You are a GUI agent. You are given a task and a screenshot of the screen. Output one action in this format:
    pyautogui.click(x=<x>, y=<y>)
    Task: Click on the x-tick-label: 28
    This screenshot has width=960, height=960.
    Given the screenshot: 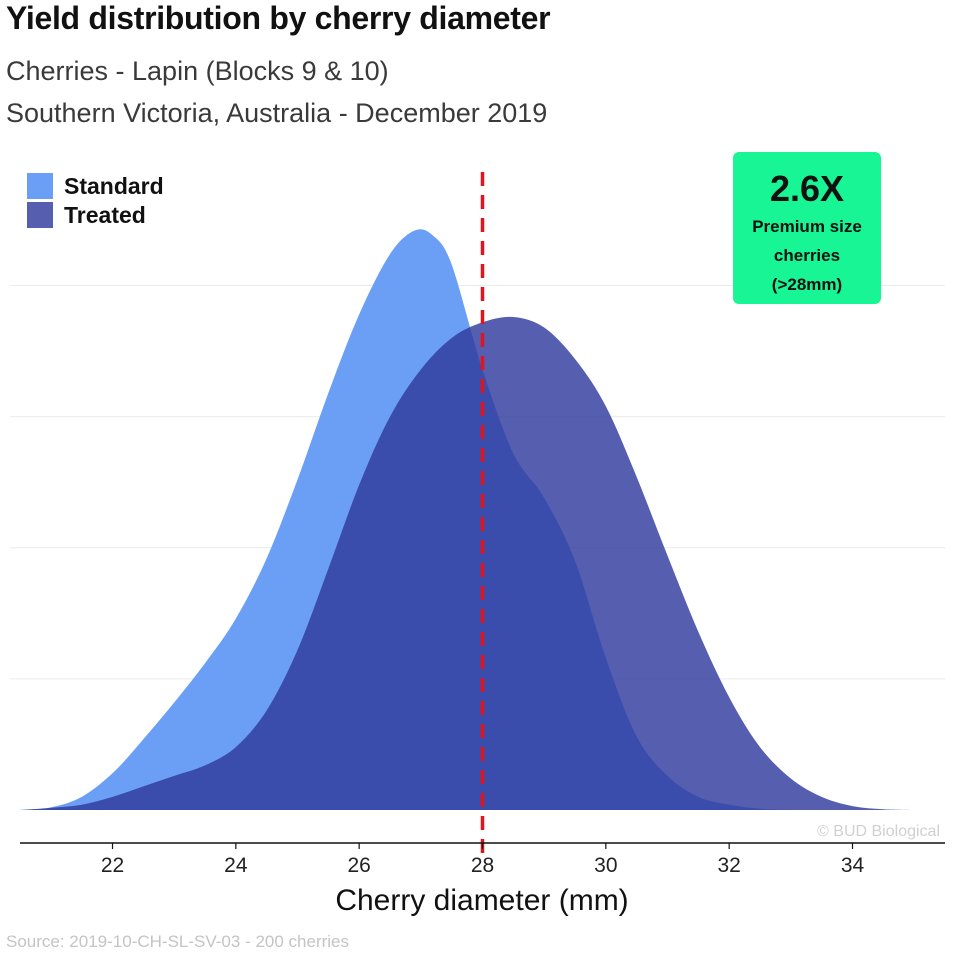 What is the action you would take?
    pyautogui.click(x=482, y=865)
    